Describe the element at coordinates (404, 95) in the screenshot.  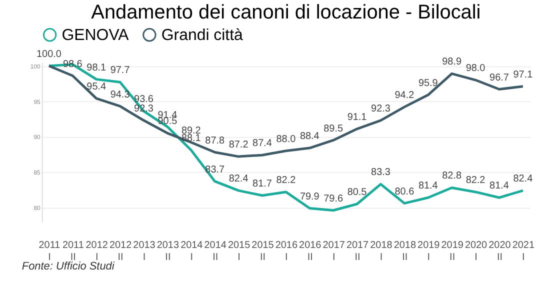
I see `data-label: 94.2` at that location.